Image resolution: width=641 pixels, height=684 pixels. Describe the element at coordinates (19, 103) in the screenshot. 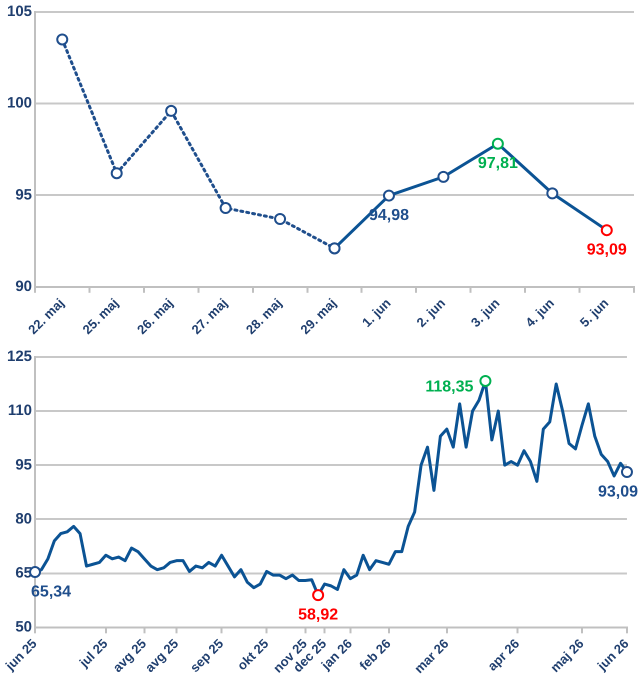

I see `y-tick-label: 100` at that location.